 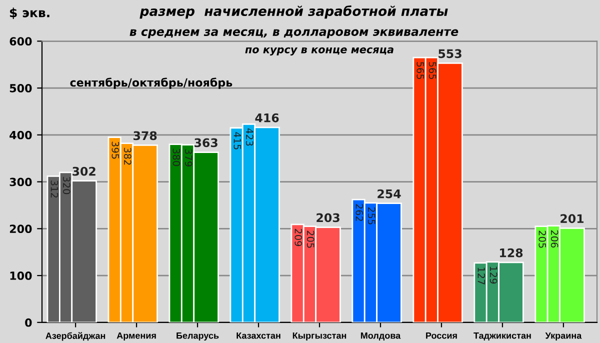 I want to click on y-tick-label: 200, so click(x=21, y=229).